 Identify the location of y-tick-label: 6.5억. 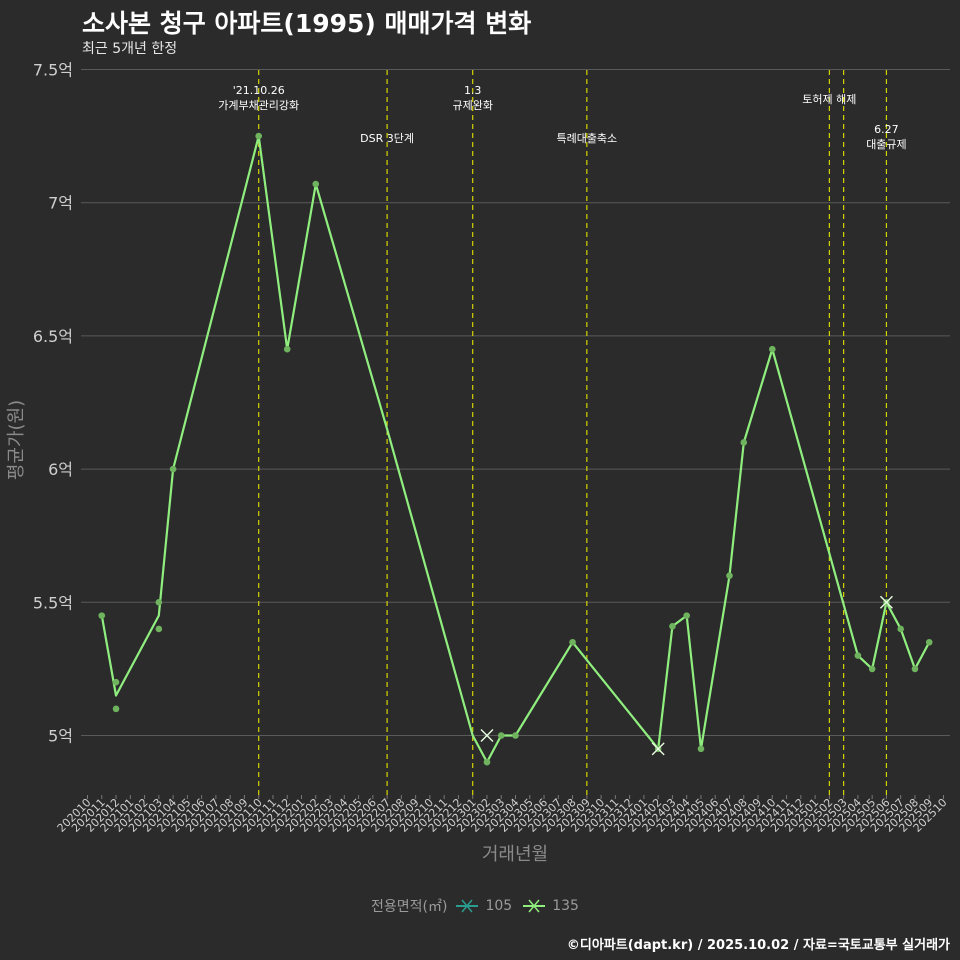
(53, 336).